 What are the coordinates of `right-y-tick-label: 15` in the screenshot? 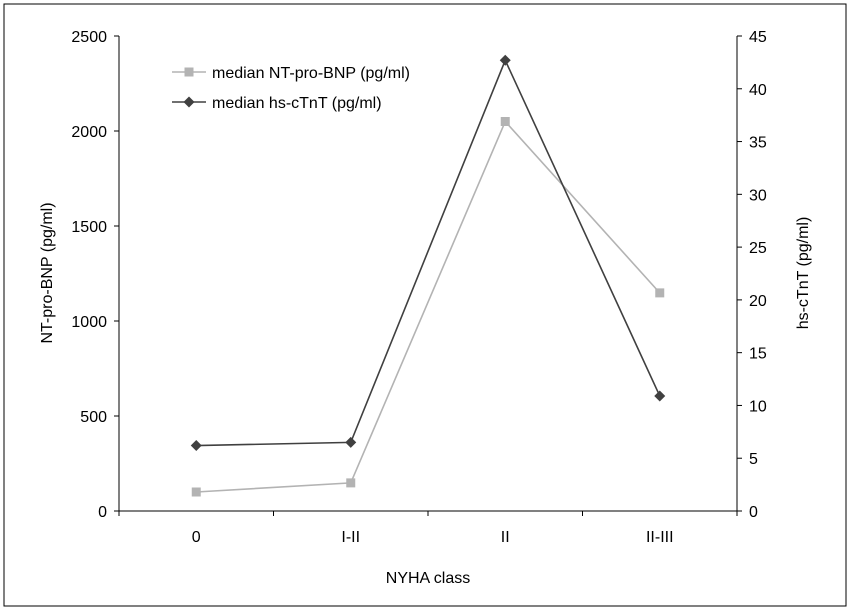 It's located at (758, 354).